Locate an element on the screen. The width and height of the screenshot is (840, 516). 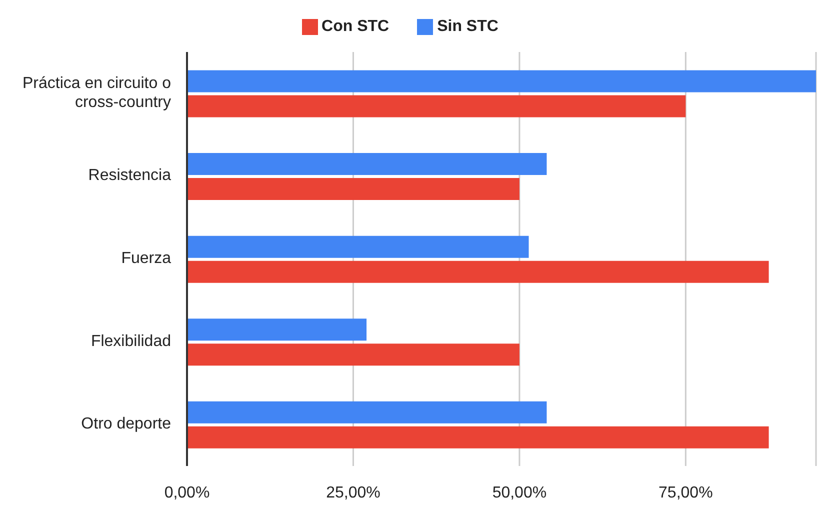
y-tick-label: Resistencia is located at coordinates (130, 175).